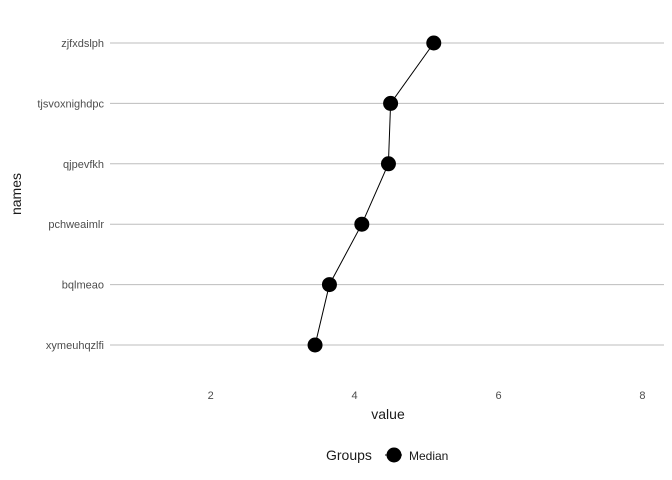 The width and height of the screenshot is (672, 480). I want to click on x-axis-title: value, so click(388, 414).